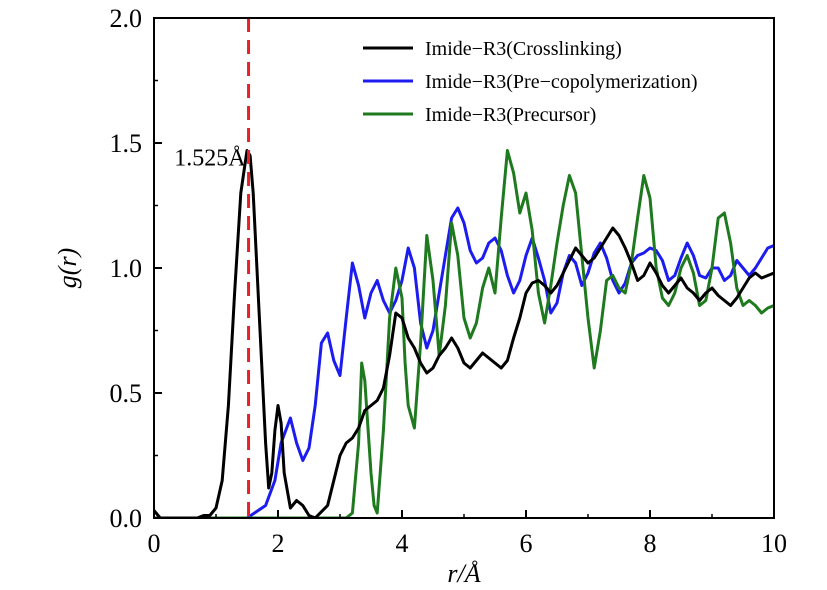 The height and width of the screenshot is (590, 827). I want to click on legend-label: Imide−R3(Pre−copolymerization), so click(561, 82).